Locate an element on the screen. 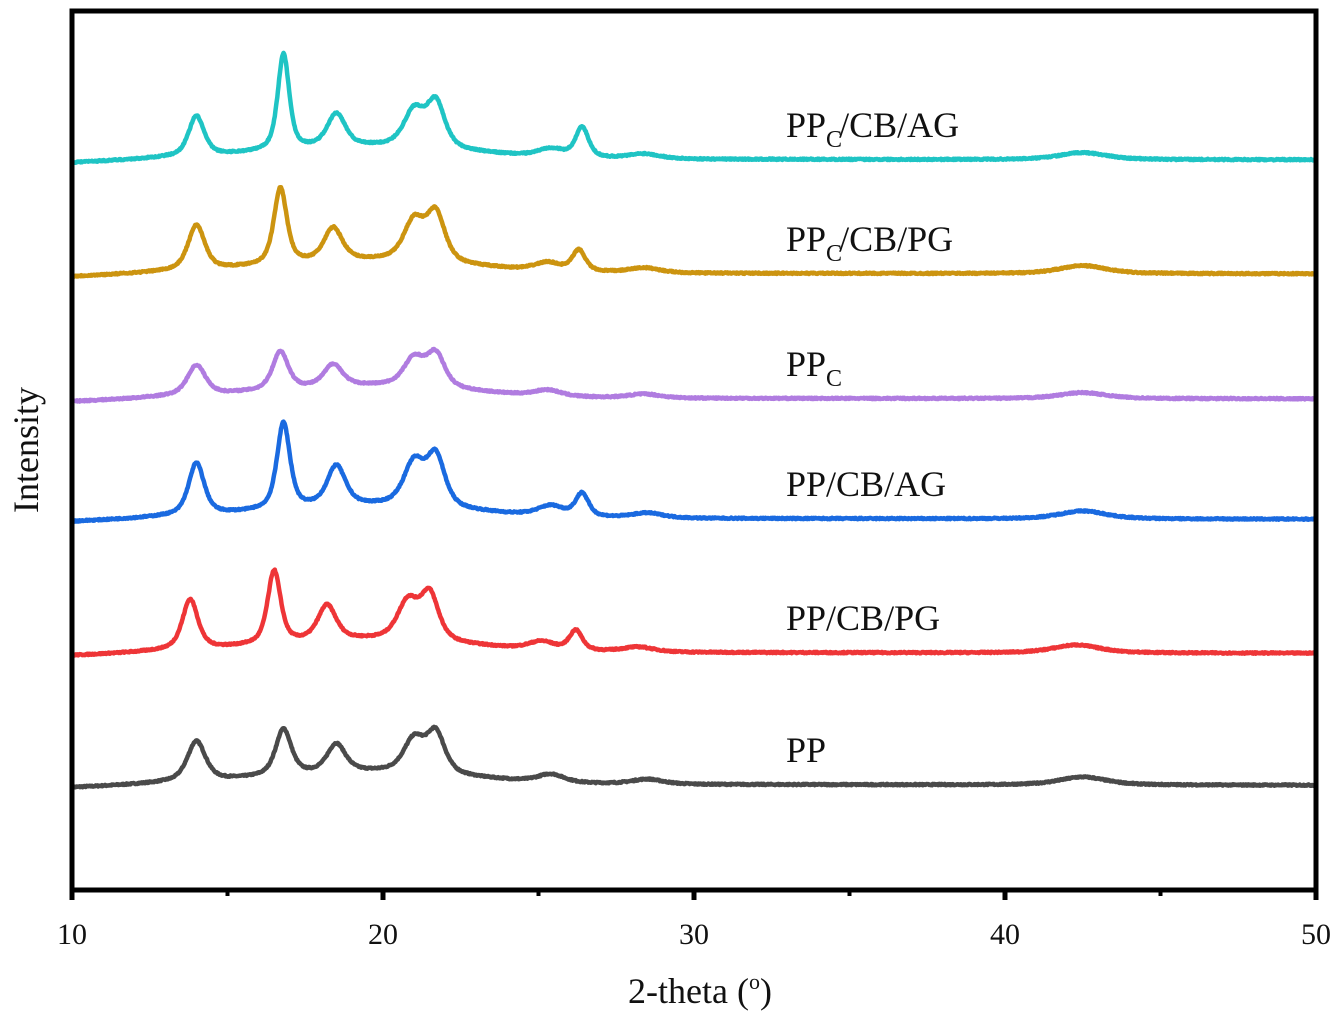  series-label-pp-cb-pg: PP/CB/PG is located at coordinates (863, 618).